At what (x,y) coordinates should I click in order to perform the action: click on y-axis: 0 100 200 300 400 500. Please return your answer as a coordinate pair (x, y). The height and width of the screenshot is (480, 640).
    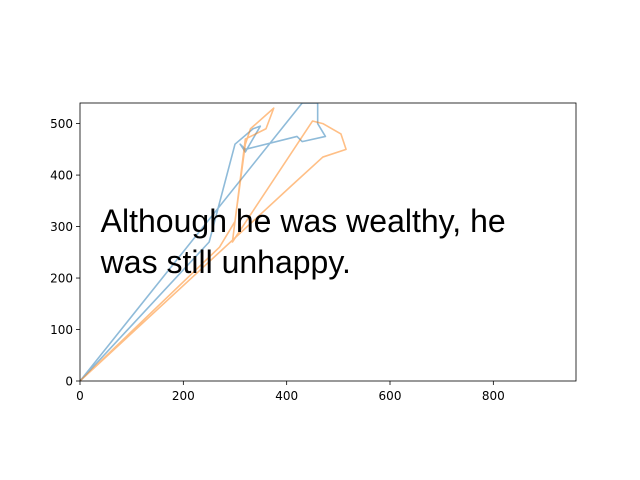
    Looking at the image, I should click on (65, 253).